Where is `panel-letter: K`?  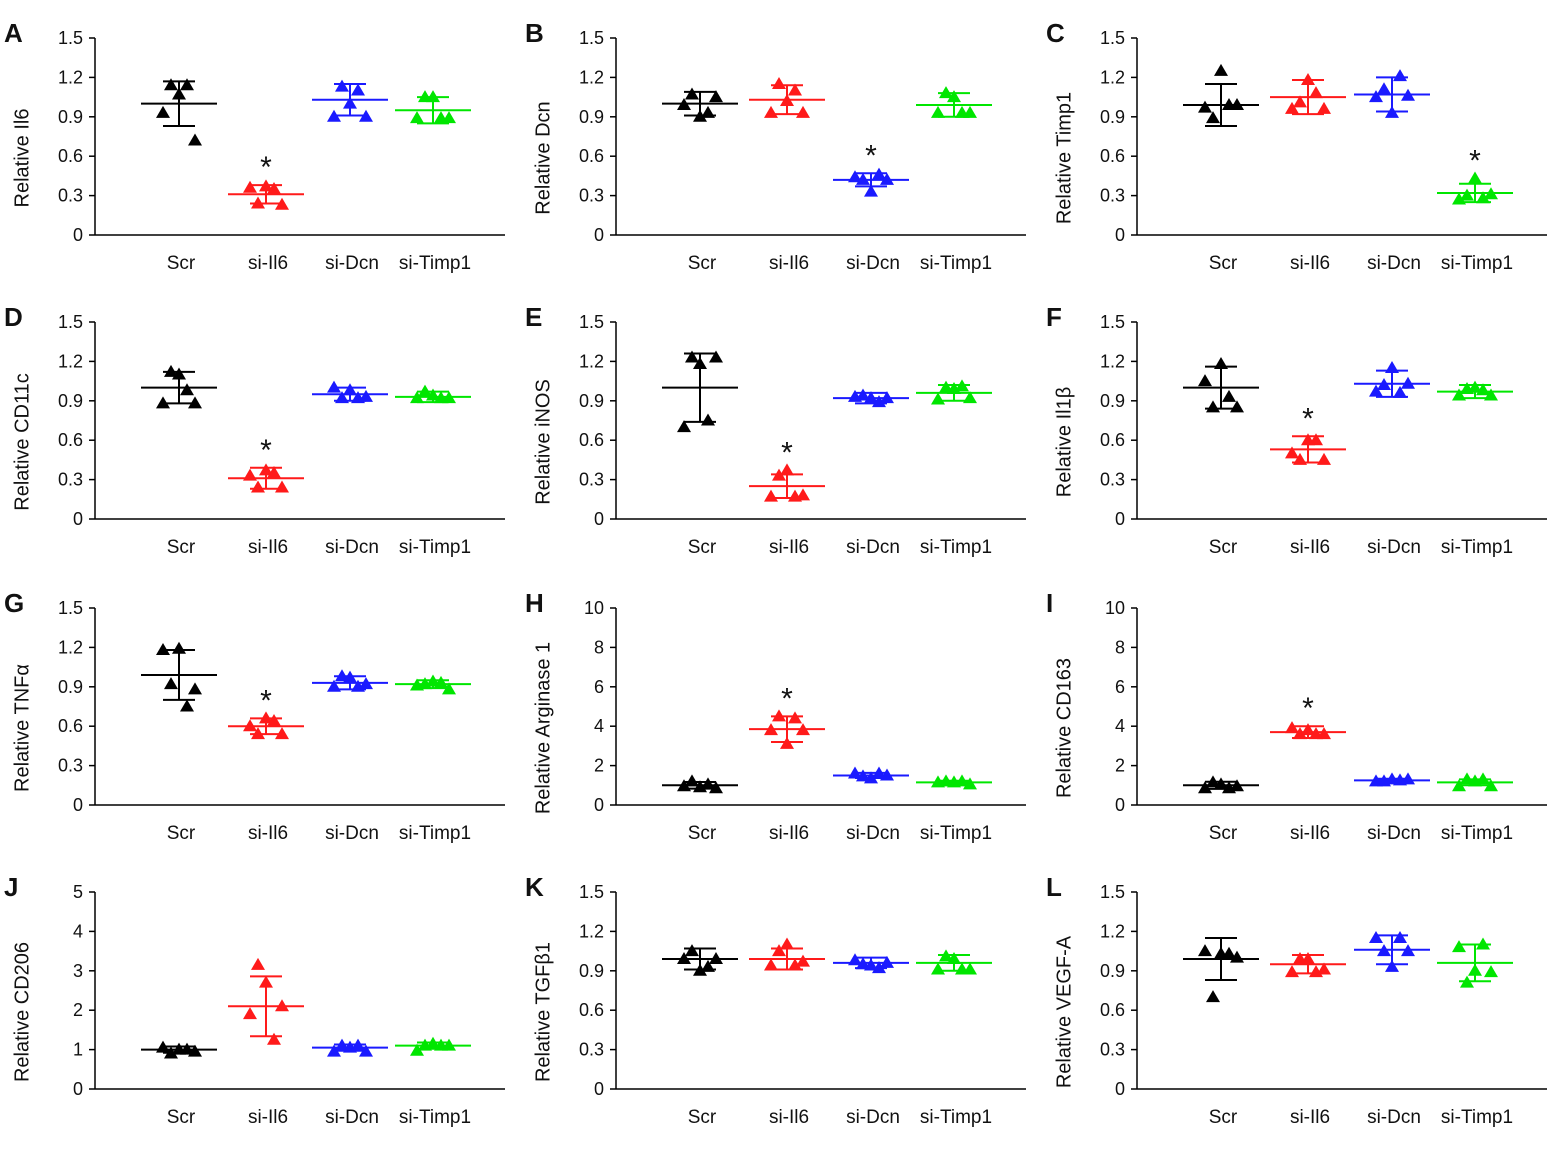 panel-letter: K is located at coordinates (534, 887).